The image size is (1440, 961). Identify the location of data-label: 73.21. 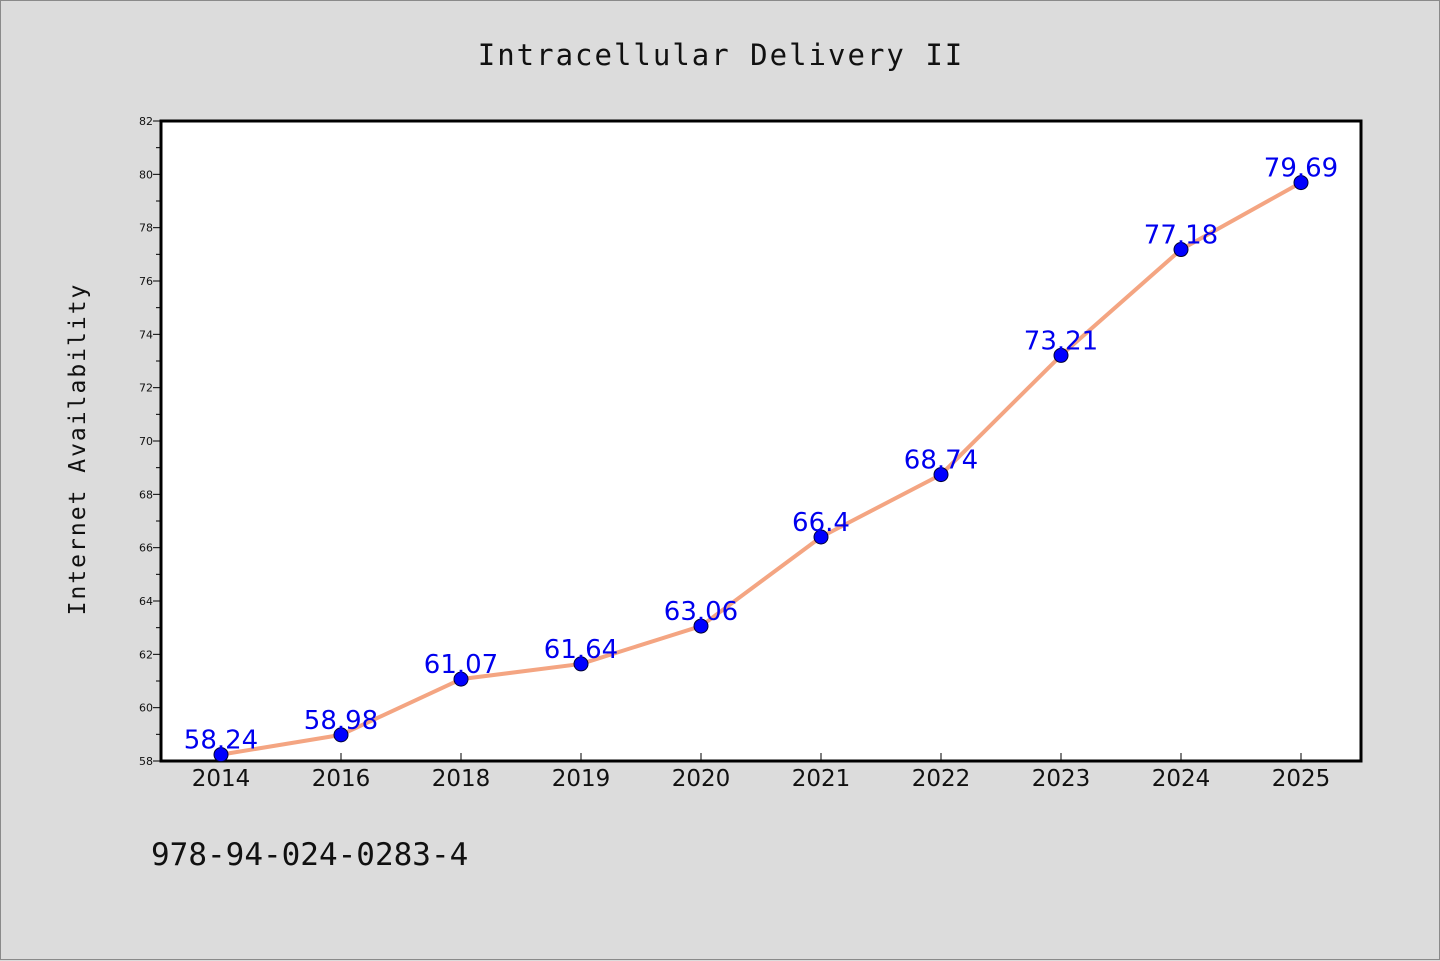
(1061, 341).